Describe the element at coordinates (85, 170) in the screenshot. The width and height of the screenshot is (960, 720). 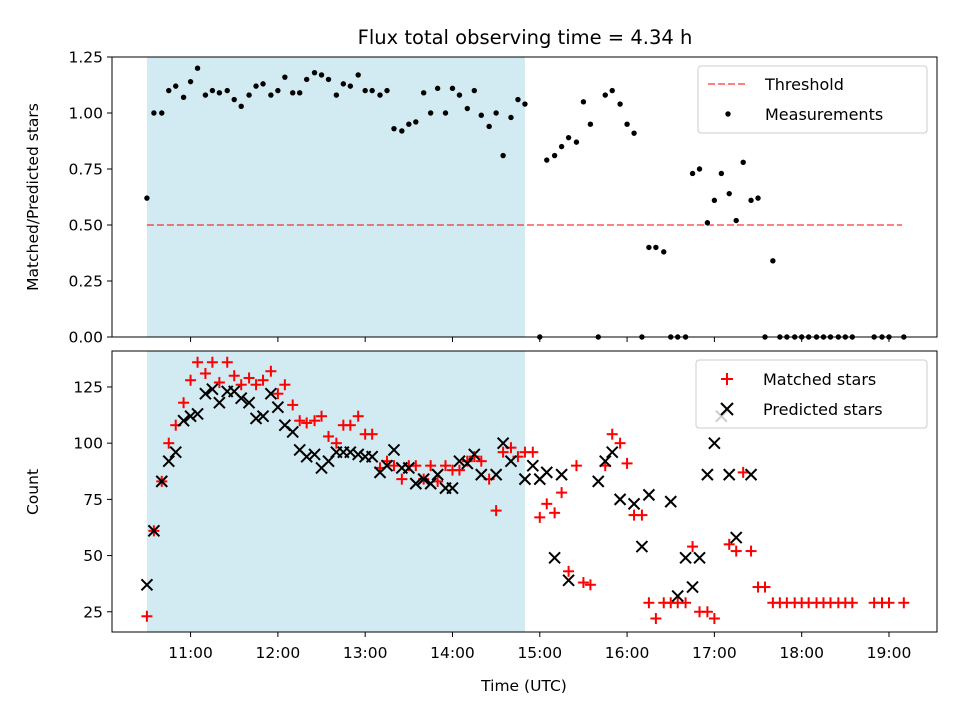
I see `ratio-ytick-label: 0.75` at that location.